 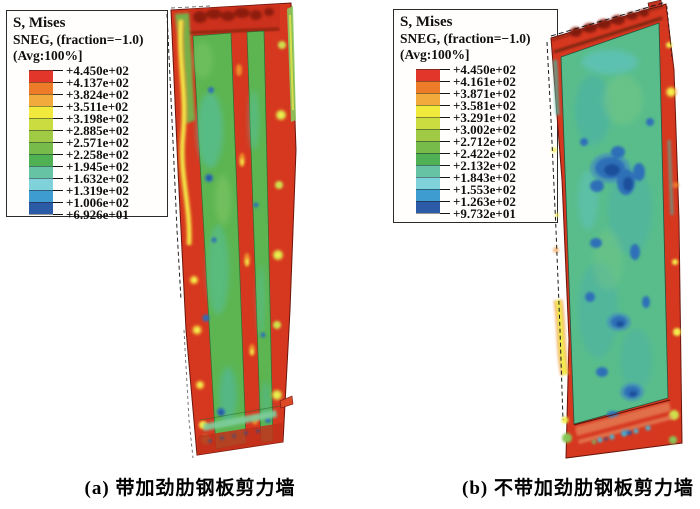 What do you see at coordinates (484, 177) in the screenshot?
I see `legend-value: +1.843e+02` at bounding box center [484, 177].